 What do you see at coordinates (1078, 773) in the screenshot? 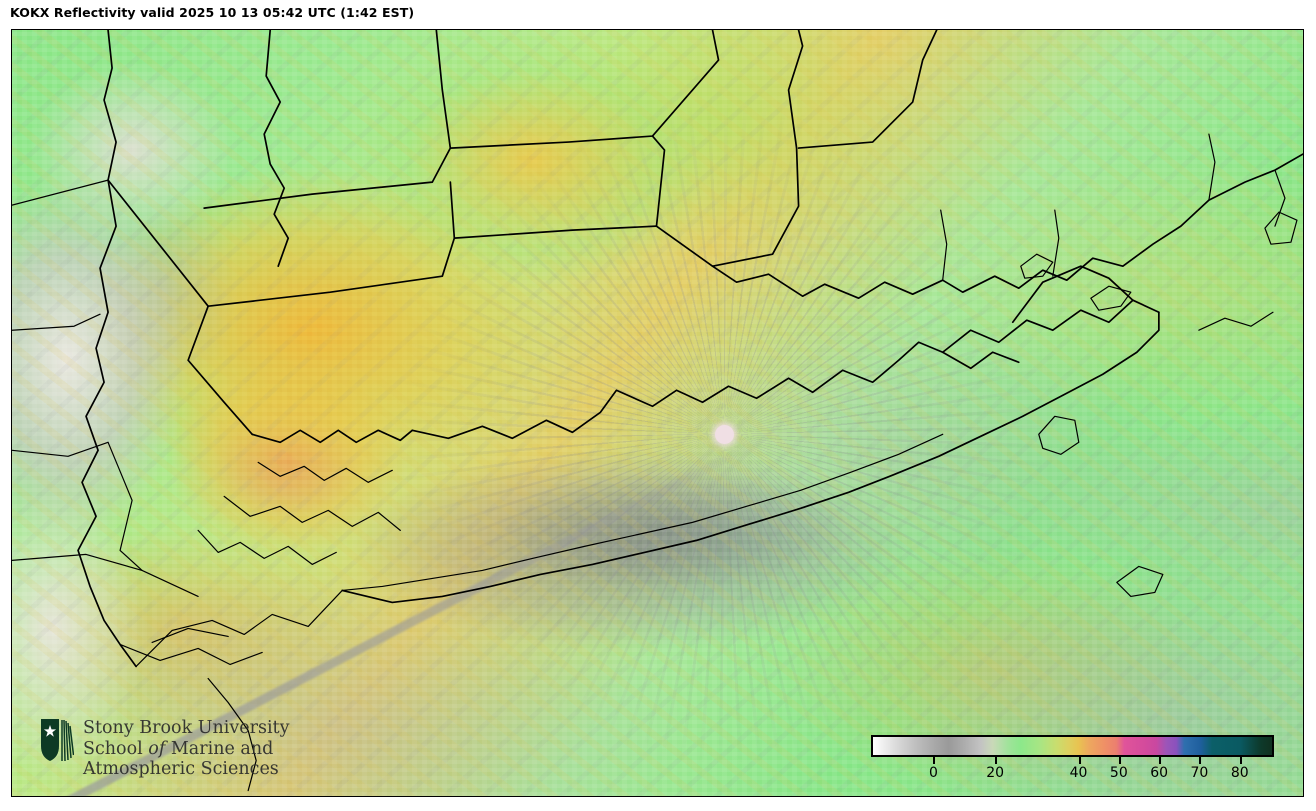
I see `colorbar-label-40: 40` at bounding box center [1078, 773].